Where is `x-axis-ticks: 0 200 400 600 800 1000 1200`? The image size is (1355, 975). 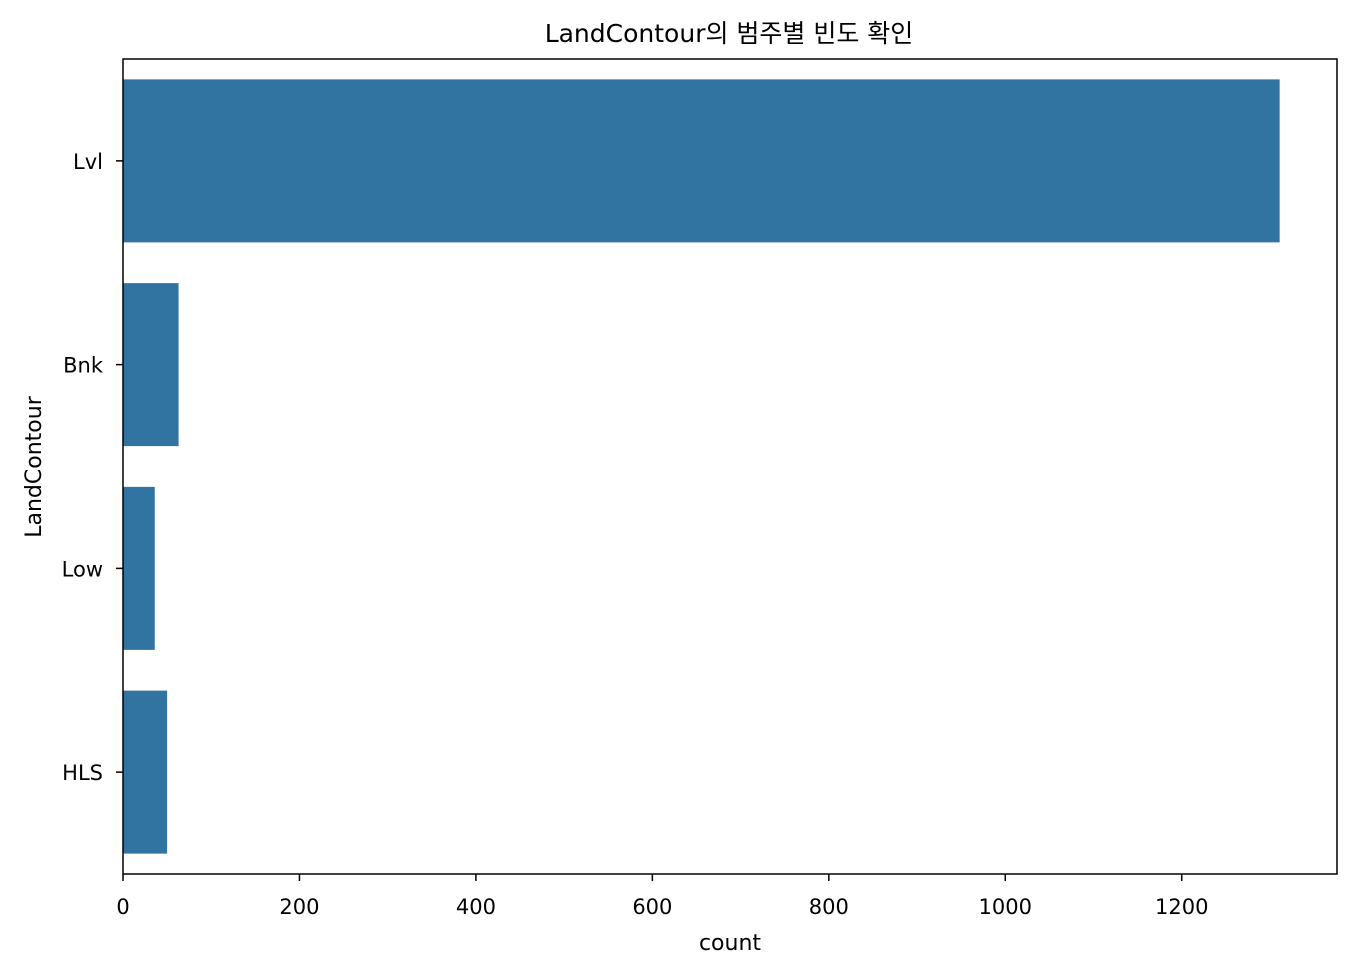
x-axis-ticks: 0 200 400 600 800 1000 1200 is located at coordinates (662, 896).